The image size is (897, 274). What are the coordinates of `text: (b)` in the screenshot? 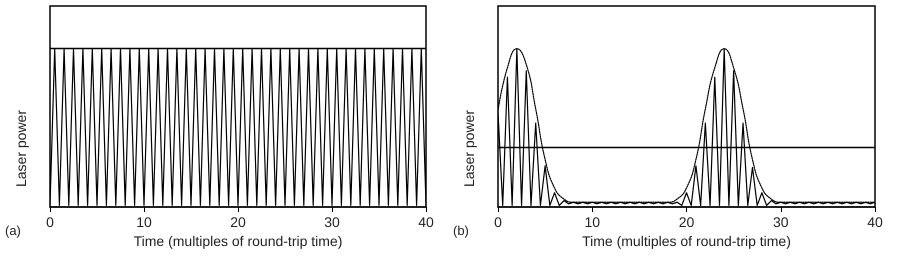 It's located at (461, 230).